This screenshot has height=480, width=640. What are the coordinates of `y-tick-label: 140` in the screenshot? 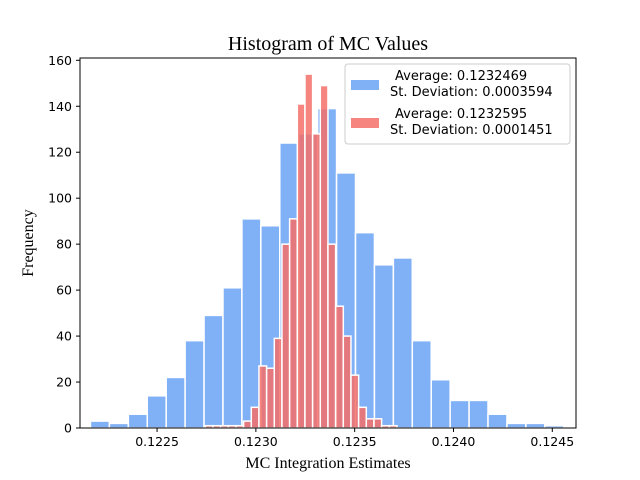 It's located at (60, 106).